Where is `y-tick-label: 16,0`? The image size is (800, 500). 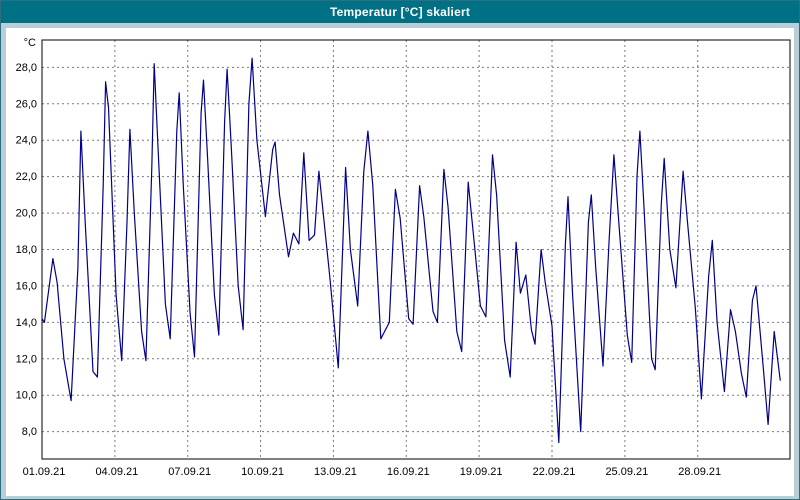 y-tick-label: 16,0 is located at coordinates (26, 286).